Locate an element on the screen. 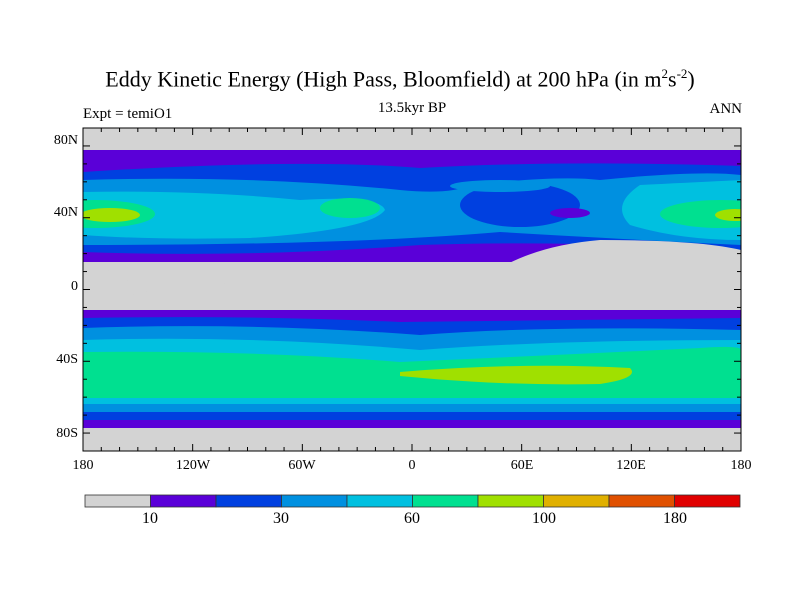 This screenshot has width=800, height=600. colorbar-label: 100 is located at coordinates (544, 518).